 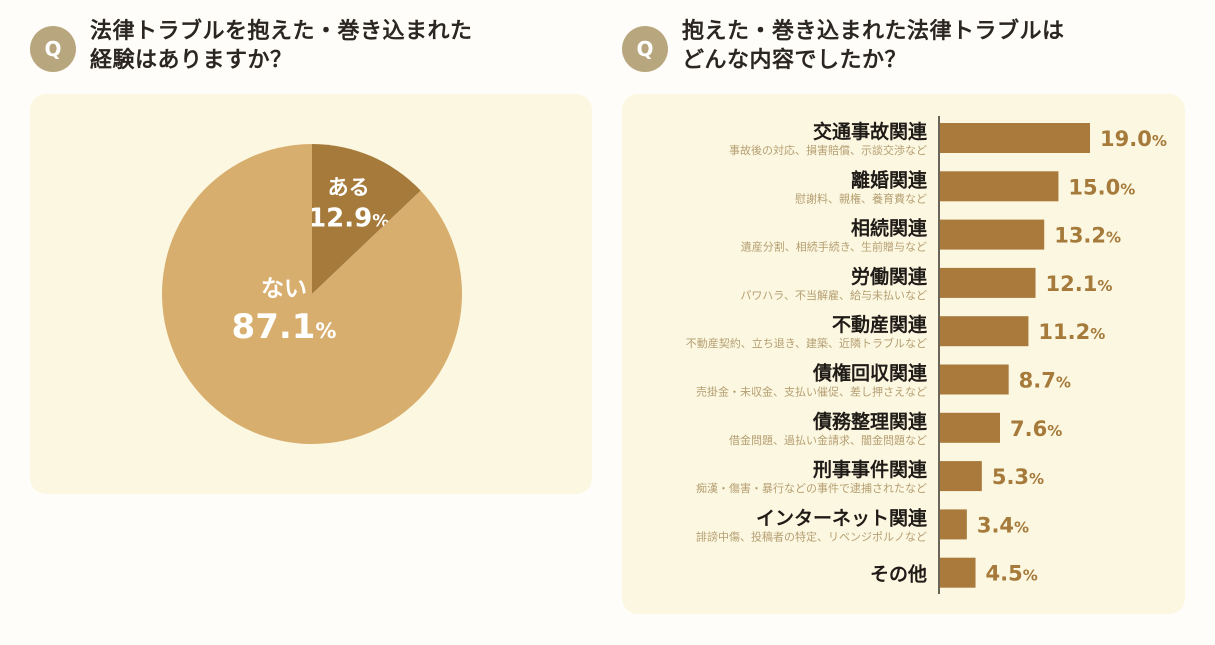 I want to click on bar-category-subtitle: 借金問題、過払い金請求、闇金問題など, so click(x=828, y=440).